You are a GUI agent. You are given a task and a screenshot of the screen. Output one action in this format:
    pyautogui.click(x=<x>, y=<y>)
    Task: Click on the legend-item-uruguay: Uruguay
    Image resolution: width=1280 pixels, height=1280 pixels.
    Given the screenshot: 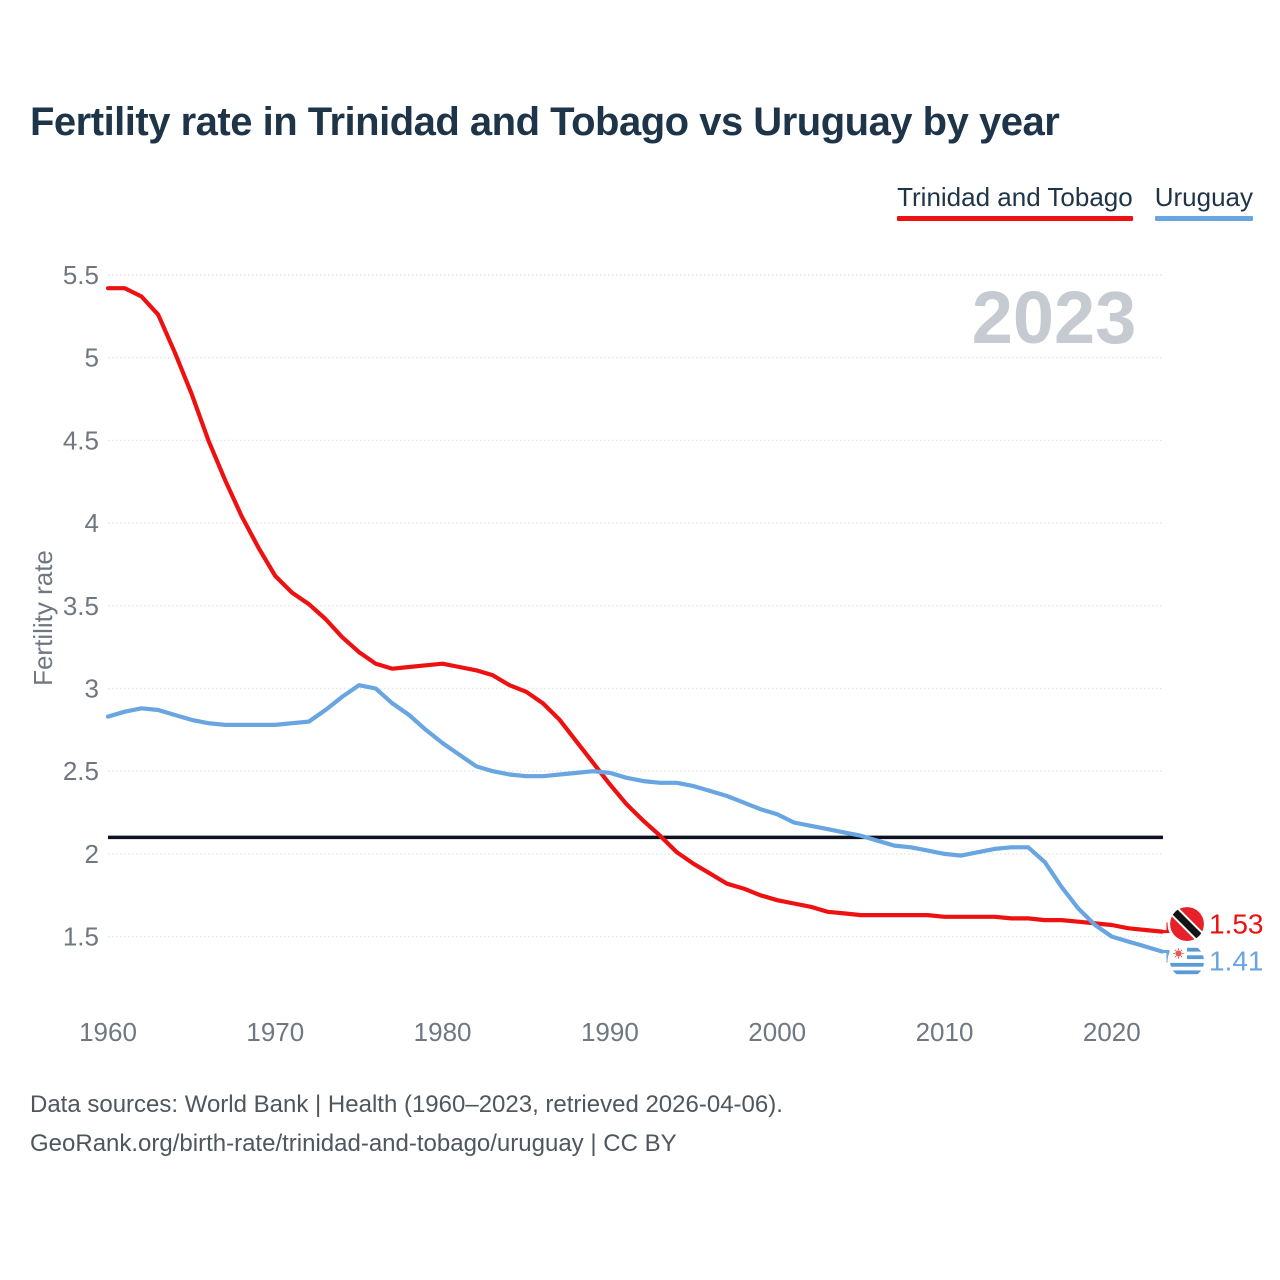 What is the action you would take?
    pyautogui.click(x=1203, y=201)
    